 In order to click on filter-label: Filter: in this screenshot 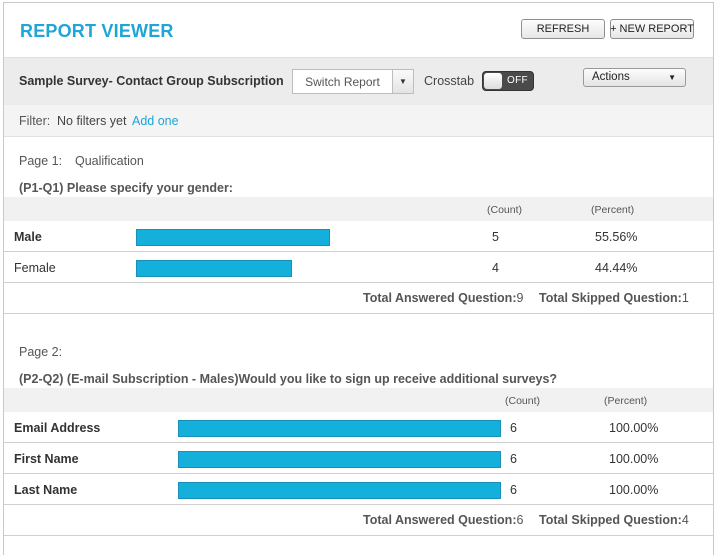, I will do `click(35, 121)`.